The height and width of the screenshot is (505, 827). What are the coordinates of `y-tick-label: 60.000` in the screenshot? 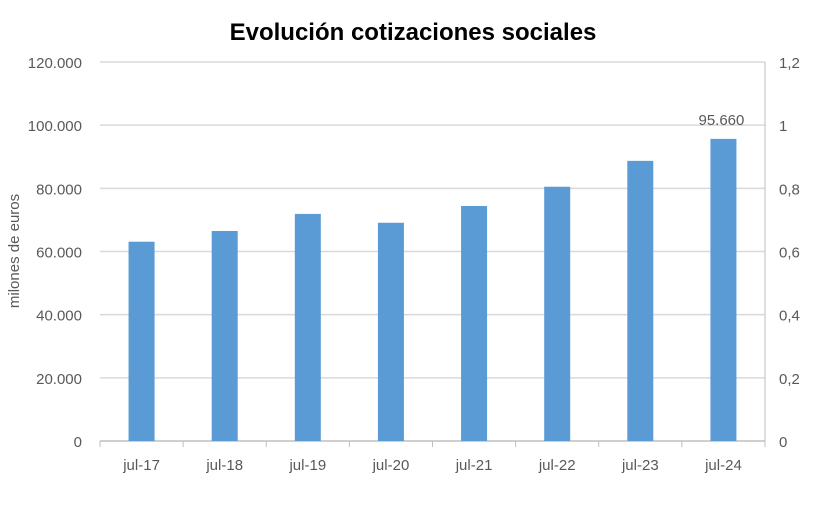 It's located at (59, 253).